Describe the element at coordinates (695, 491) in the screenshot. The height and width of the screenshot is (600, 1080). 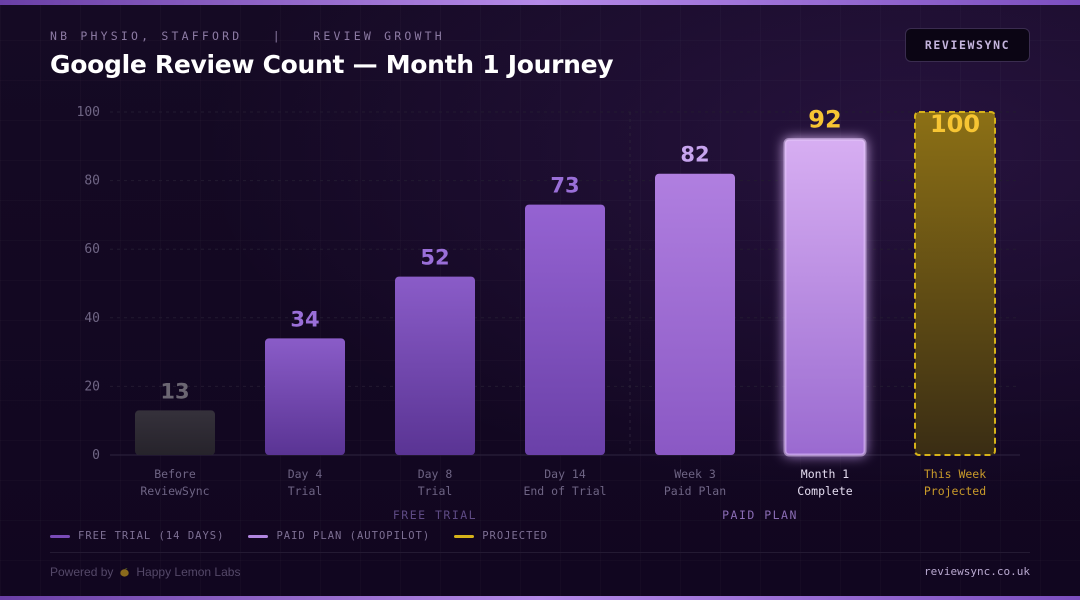
I see `x-tick-label: Paid Plan` at that location.